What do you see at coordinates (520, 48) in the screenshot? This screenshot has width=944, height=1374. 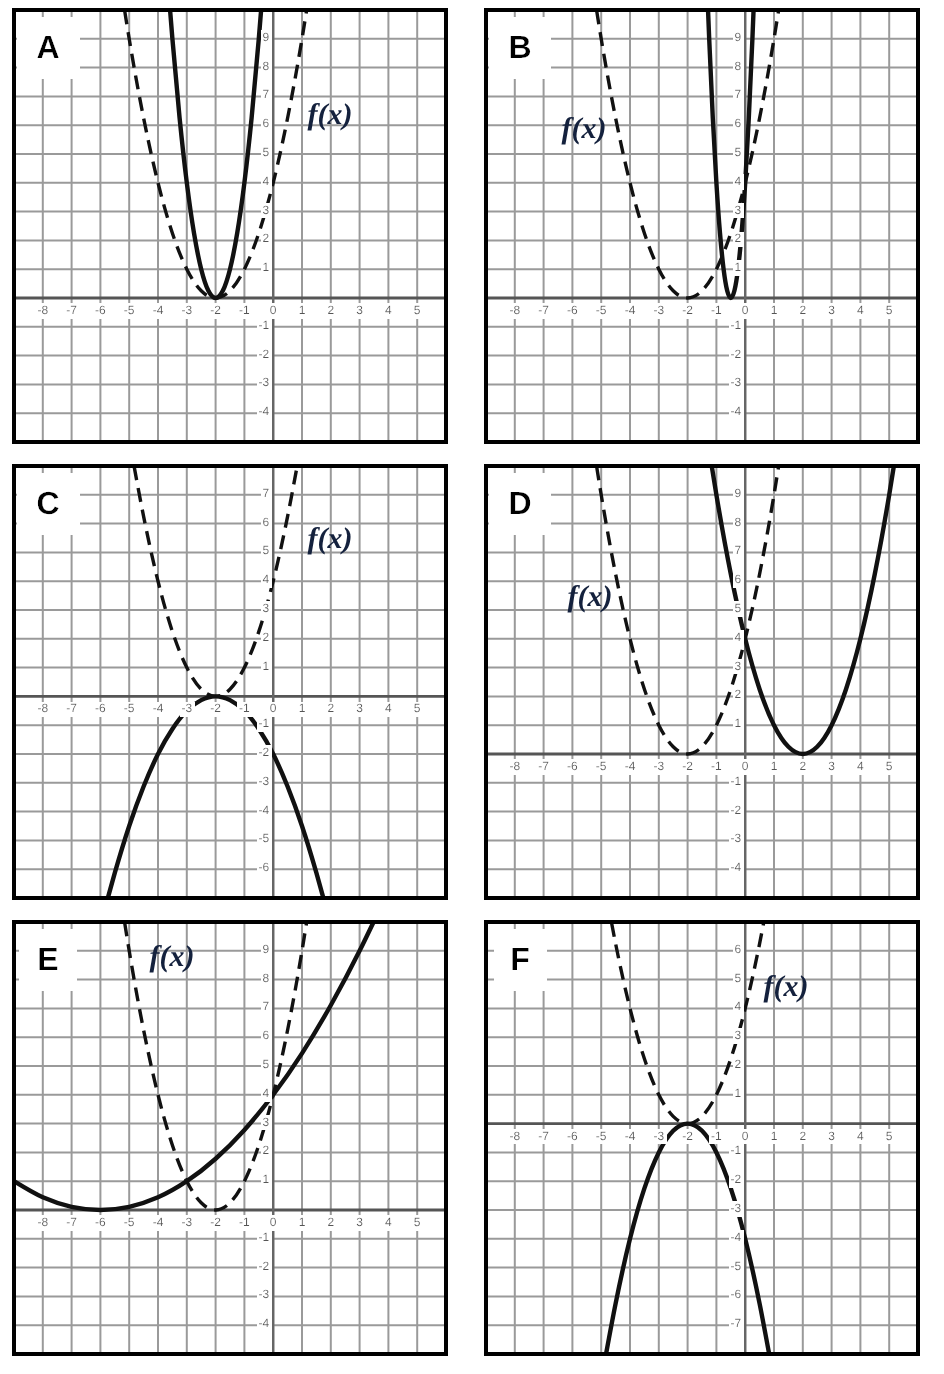 I see `text: B` at bounding box center [520, 48].